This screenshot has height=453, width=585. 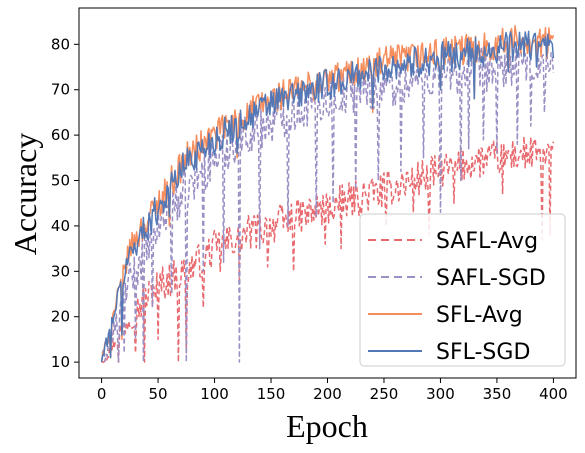 I want to click on x-tick-label: 300, so click(x=440, y=394).